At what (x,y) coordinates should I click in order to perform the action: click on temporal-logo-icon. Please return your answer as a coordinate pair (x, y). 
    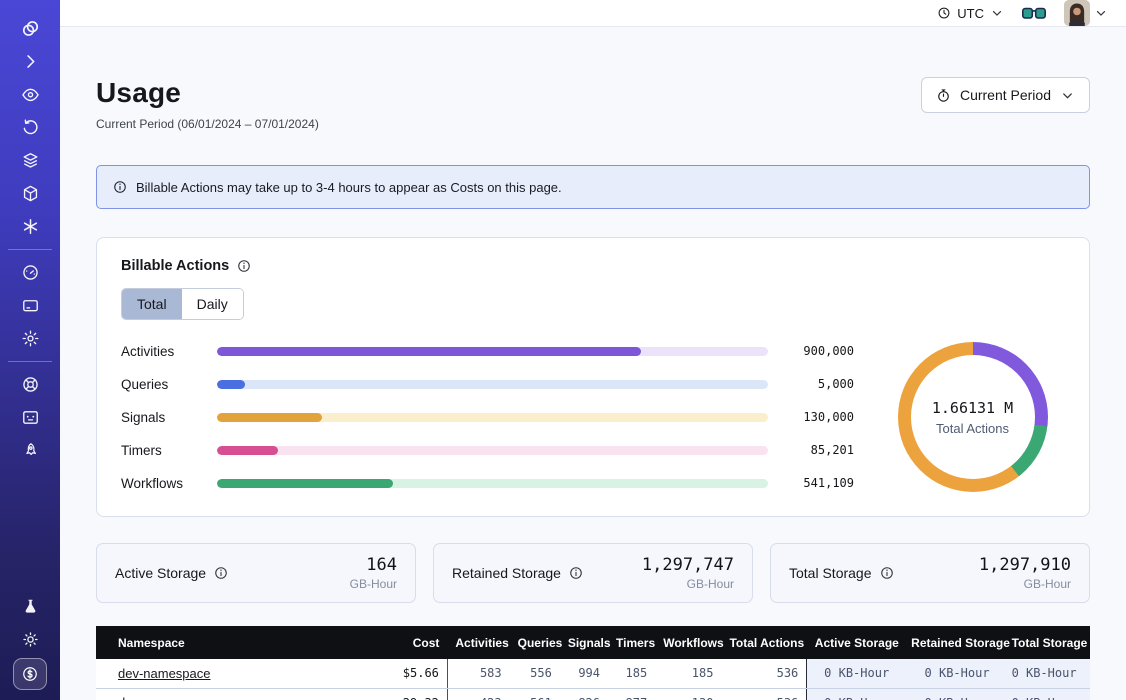
    Looking at the image, I should click on (30, 29).